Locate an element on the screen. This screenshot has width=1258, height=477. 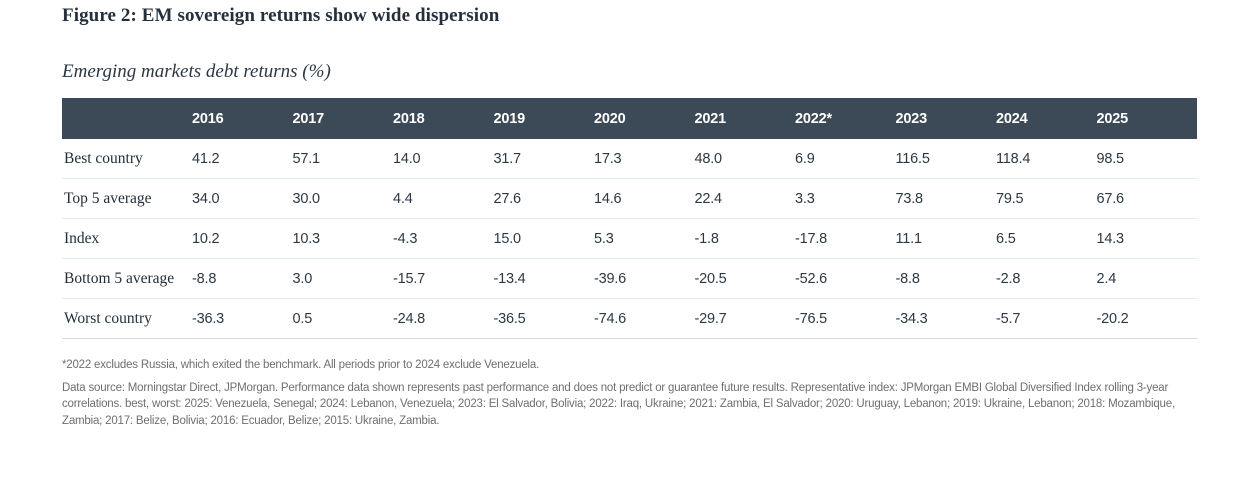
year-column-header: 2022* is located at coordinates (845, 118).